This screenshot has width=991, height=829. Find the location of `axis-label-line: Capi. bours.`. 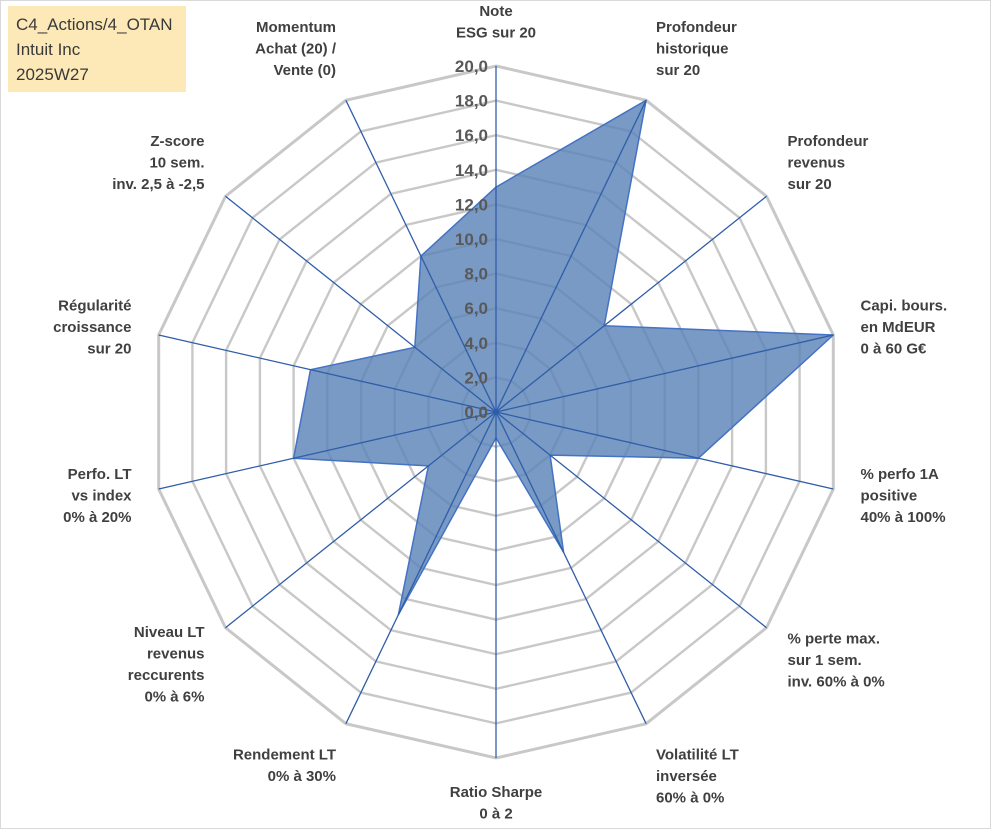

axis-label-line: Capi. bours. is located at coordinates (904, 306).